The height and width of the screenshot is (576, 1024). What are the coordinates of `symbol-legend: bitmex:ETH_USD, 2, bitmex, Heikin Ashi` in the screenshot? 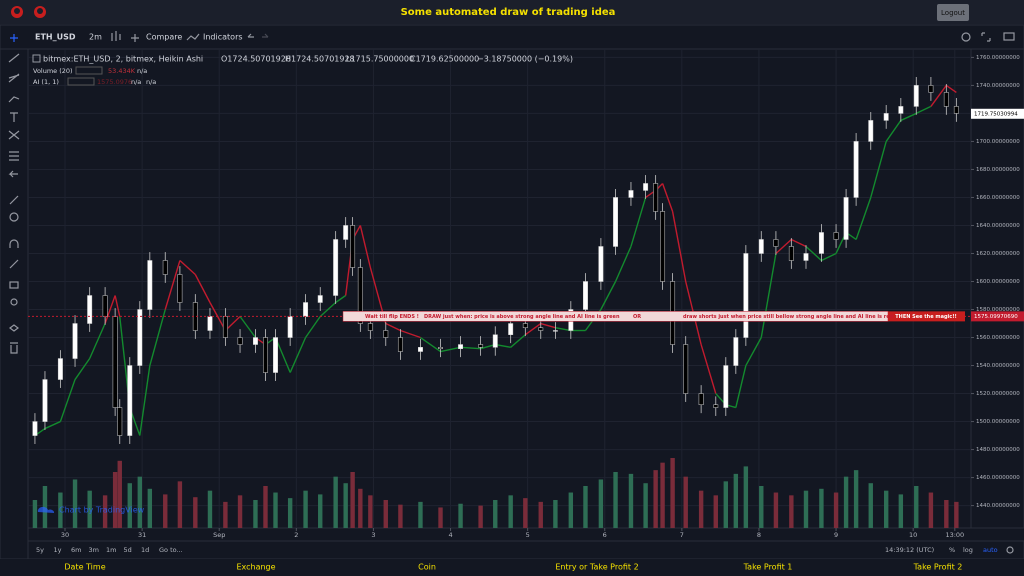 It's located at (123, 59).